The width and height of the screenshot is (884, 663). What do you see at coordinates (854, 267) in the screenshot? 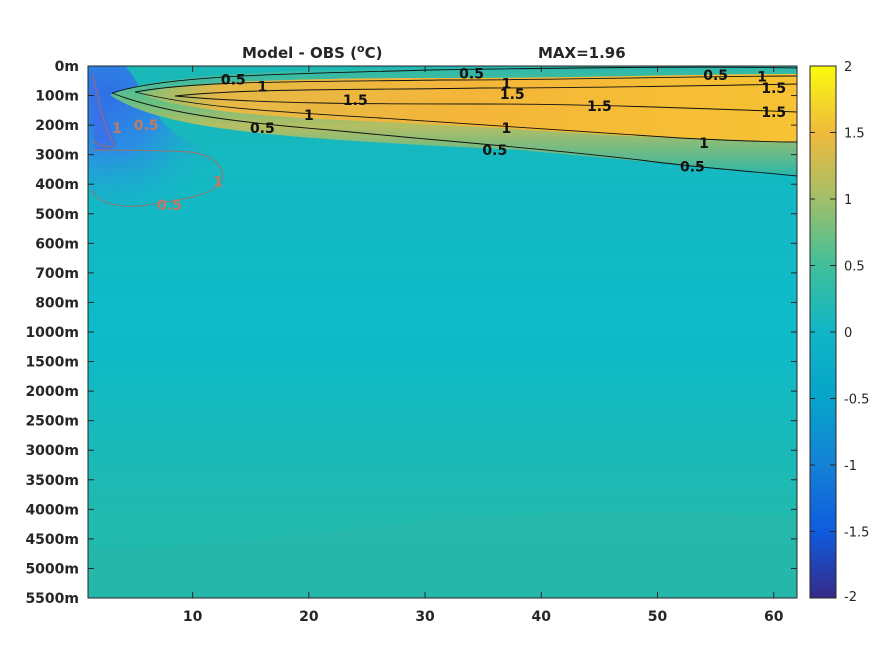
I see `colorbar-tick-label: 0.5` at bounding box center [854, 267].